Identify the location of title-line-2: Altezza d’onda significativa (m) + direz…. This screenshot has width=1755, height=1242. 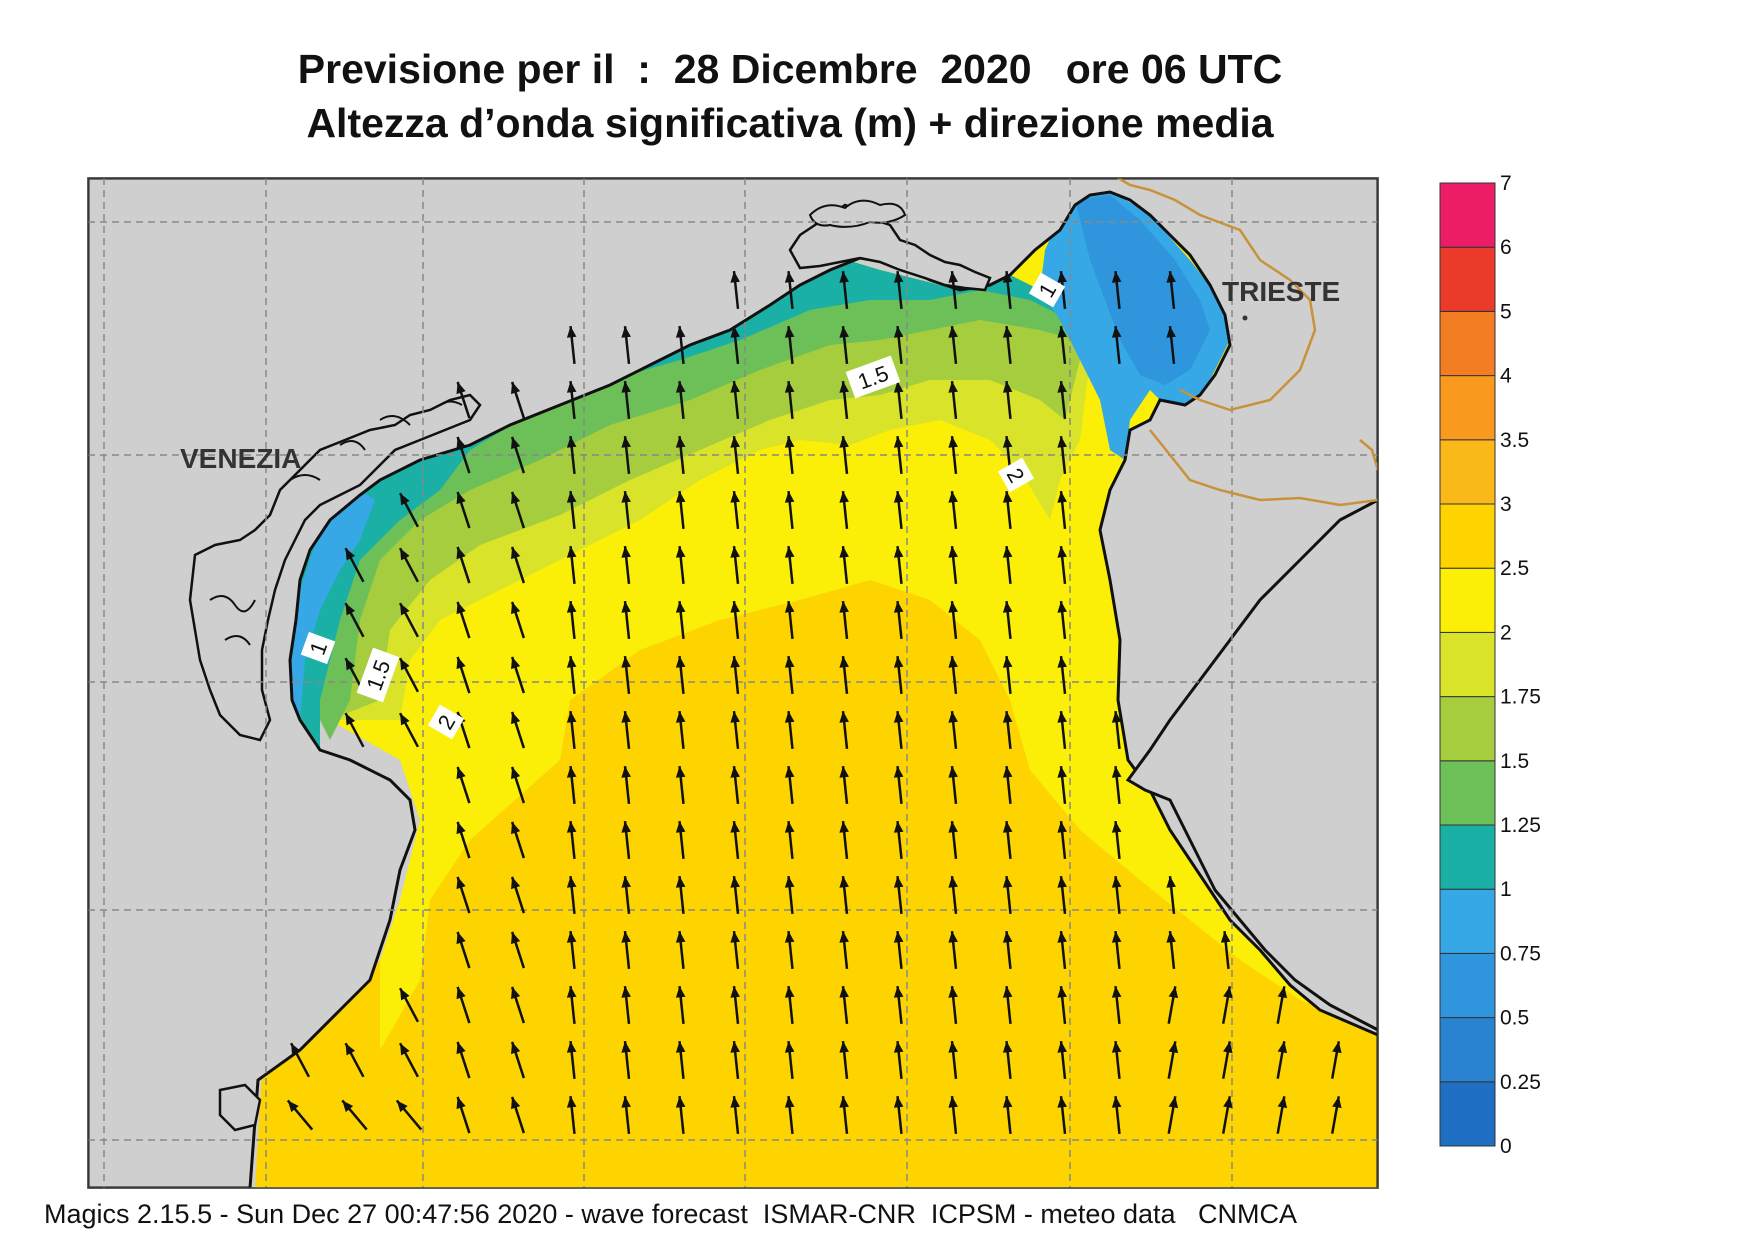
(790, 123).